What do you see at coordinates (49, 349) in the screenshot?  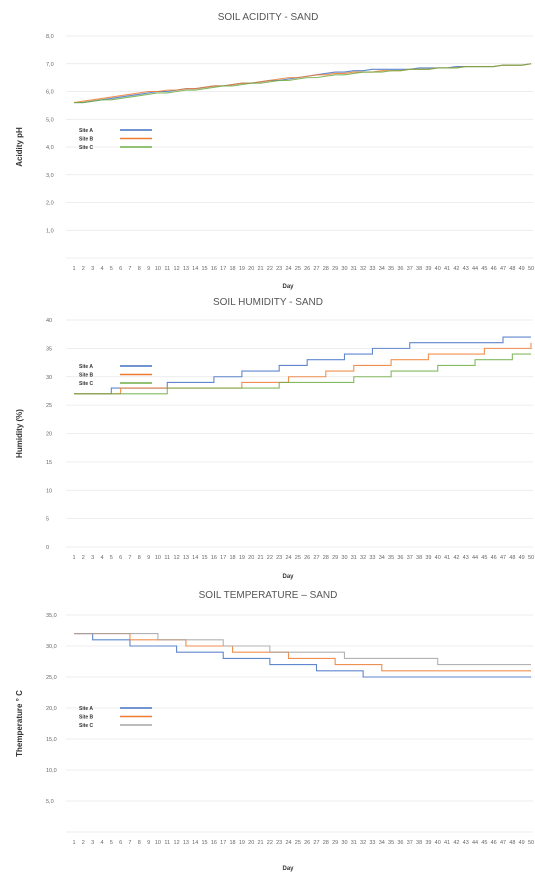 I see `y-tick-label: 35` at bounding box center [49, 349].